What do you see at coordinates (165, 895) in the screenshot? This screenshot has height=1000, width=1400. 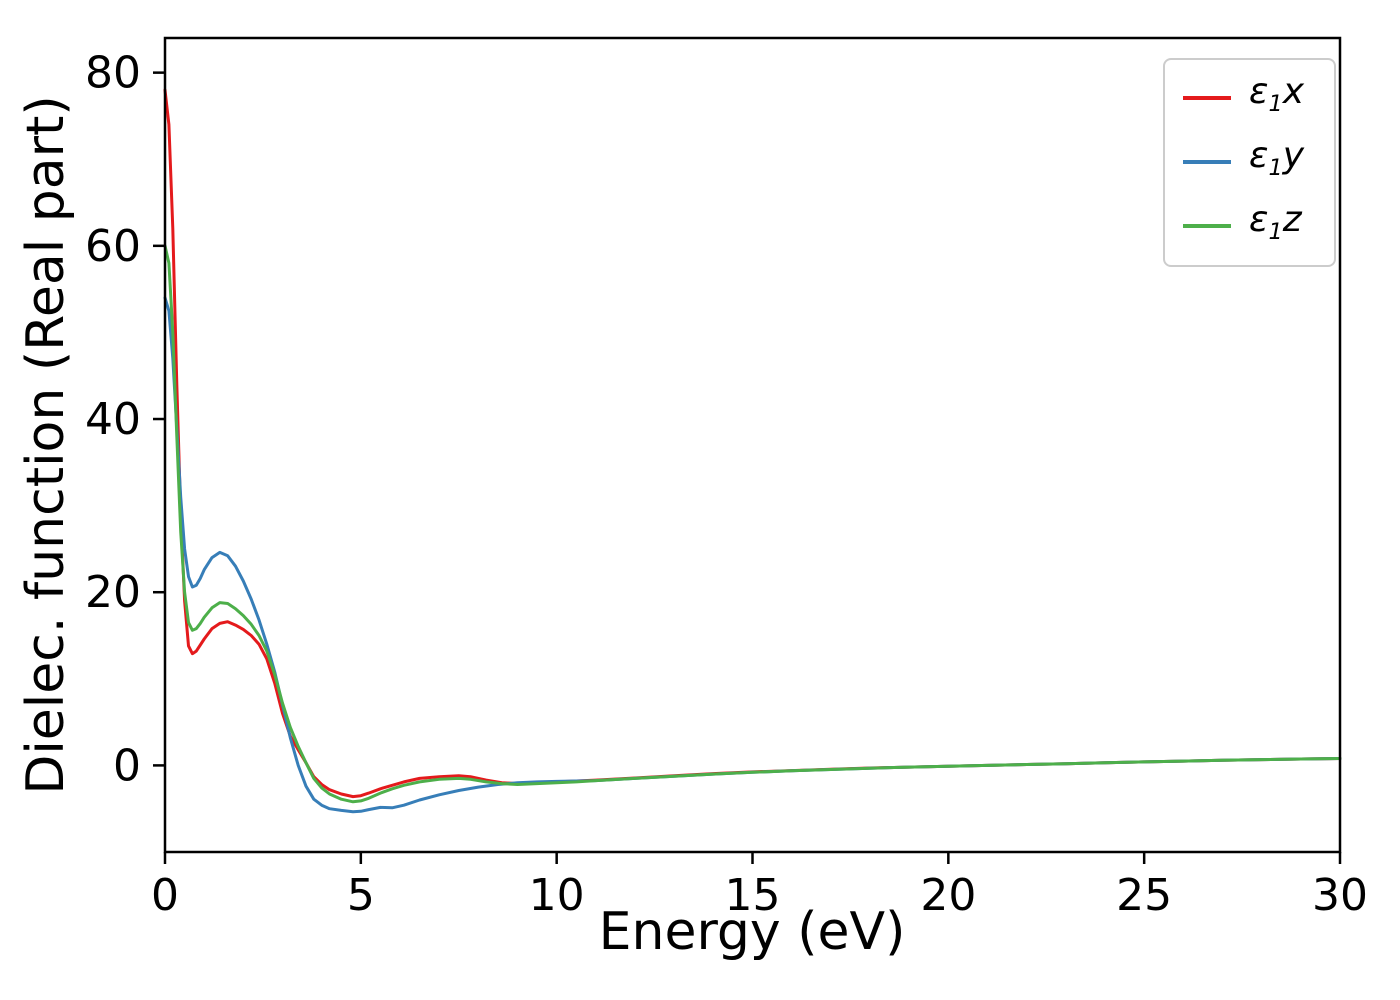 I see `x-tick-label: 0` at bounding box center [165, 895].